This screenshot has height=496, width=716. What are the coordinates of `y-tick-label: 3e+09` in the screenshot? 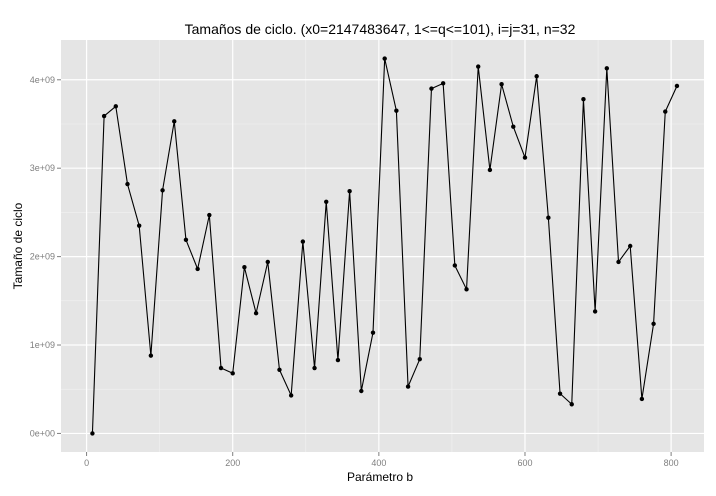 It's located at (42, 168).